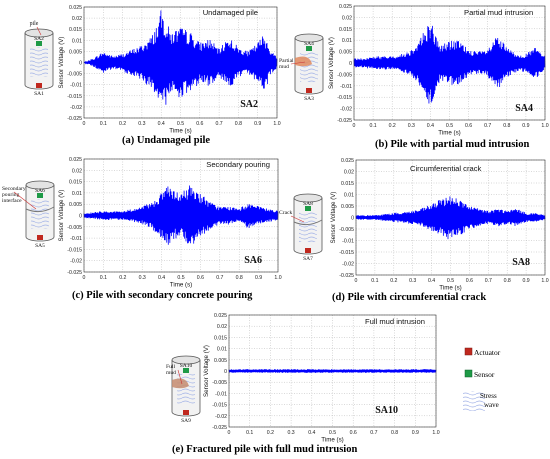 Image resolution: width=550 pixels, height=459 pixels. Describe the element at coordinates (28, 214) in the screenshot. I see `pile-diagram-c: SA6 SA5 Secondary pouring interface` at that location.